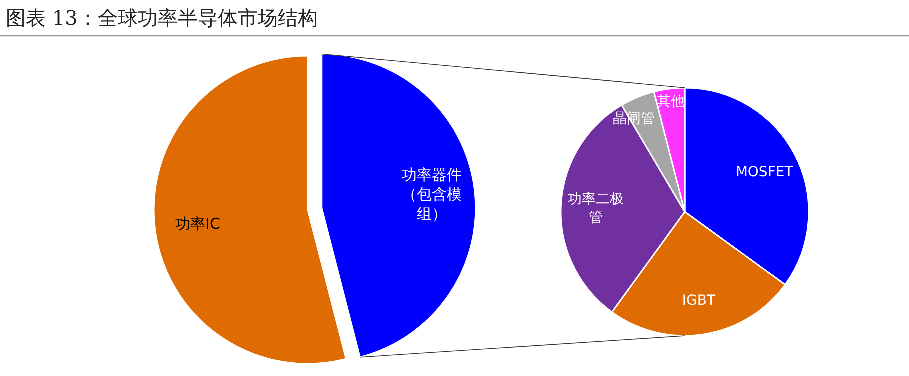  I want to click on slice-label: 功率二极管, so click(596, 209).